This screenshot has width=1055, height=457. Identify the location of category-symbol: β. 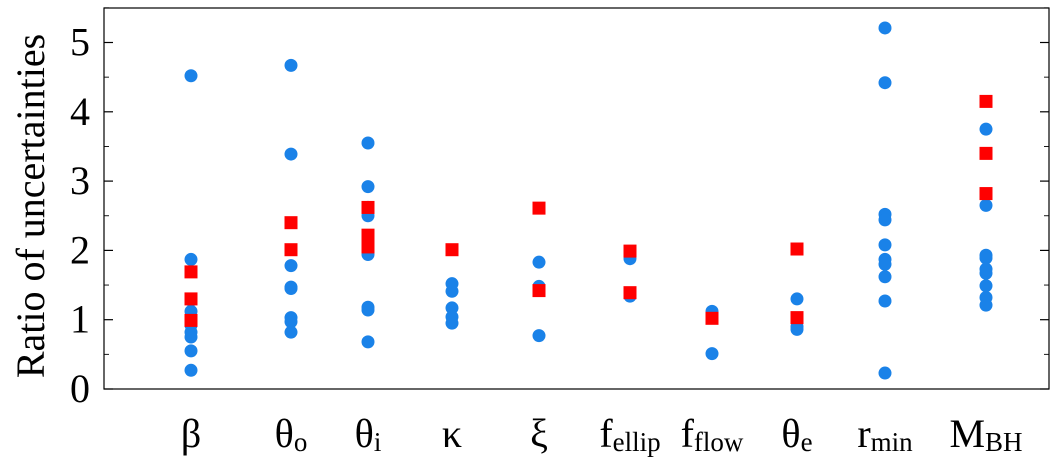
(191, 433).